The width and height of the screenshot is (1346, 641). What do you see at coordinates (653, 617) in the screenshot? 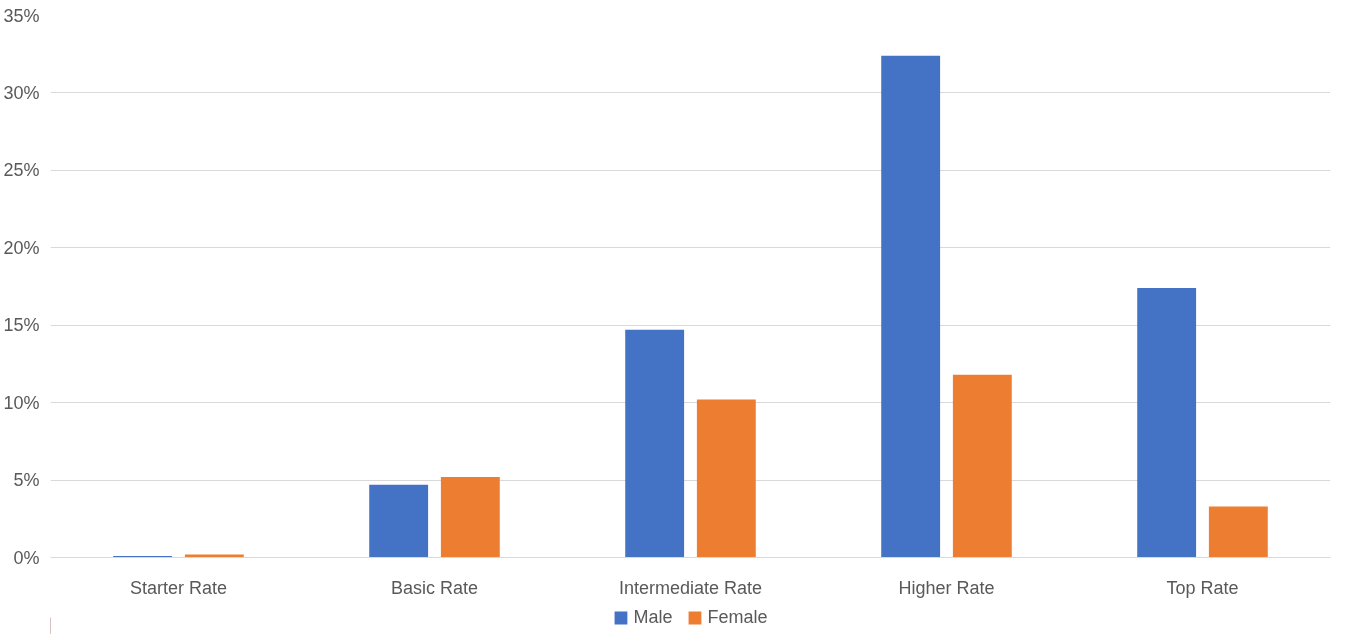
I see `legend-label: Male` at bounding box center [653, 617].